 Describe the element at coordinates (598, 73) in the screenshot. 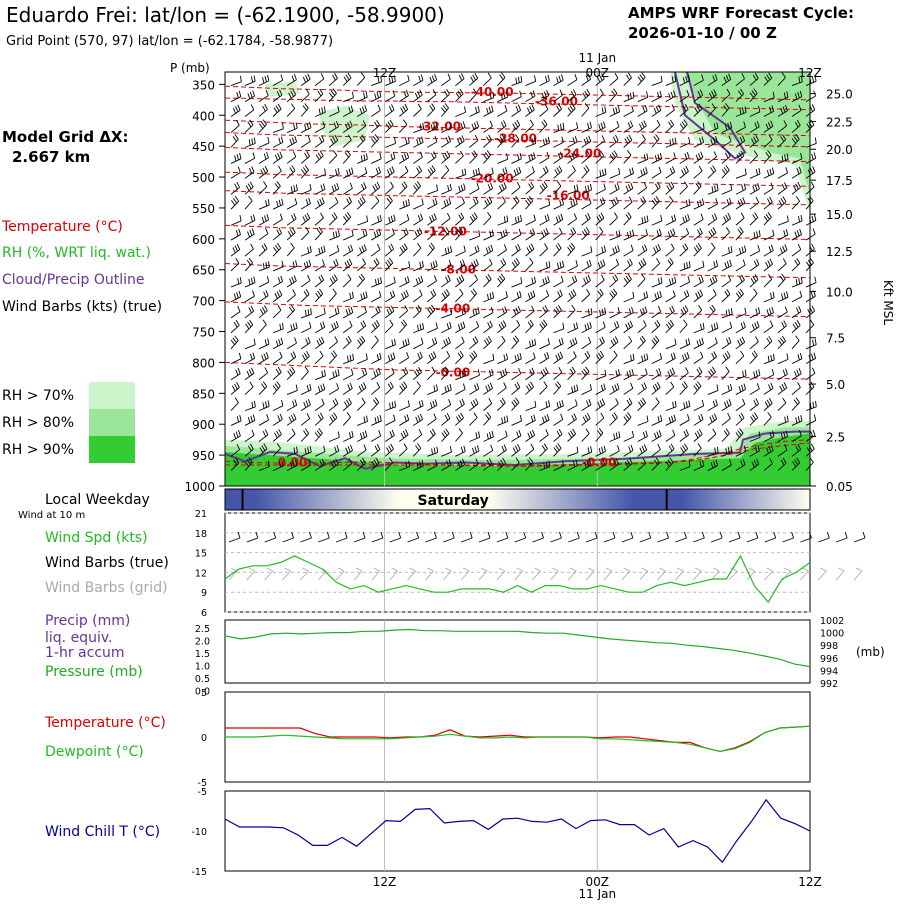

I see `top-time-label: 00Z` at that location.